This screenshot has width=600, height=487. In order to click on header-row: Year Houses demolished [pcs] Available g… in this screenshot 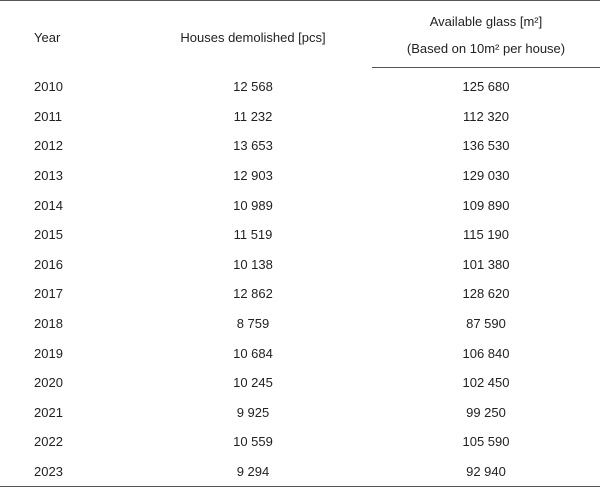, I will do `click(300, 34)`.